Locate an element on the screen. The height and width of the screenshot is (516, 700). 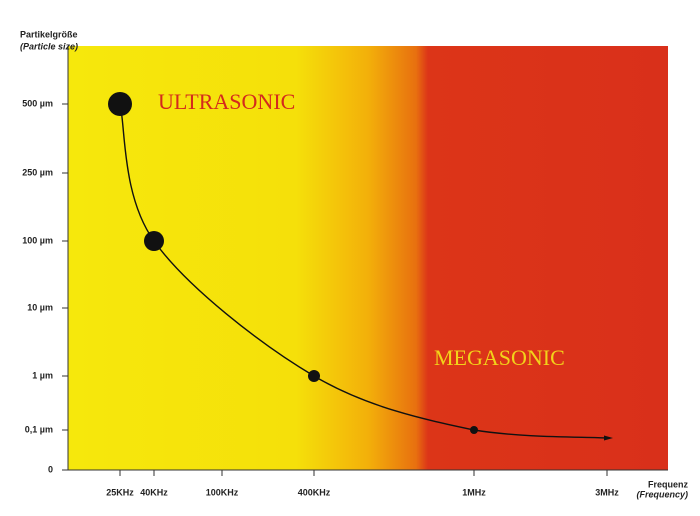
y-tick-label: 250 µm is located at coordinates (37, 172).